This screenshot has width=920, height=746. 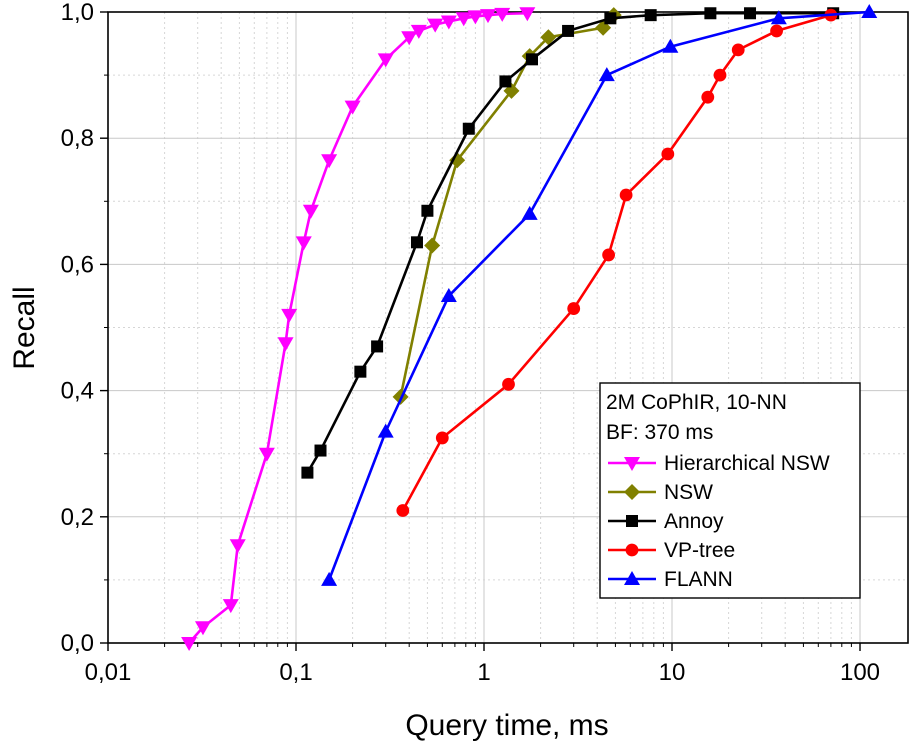 I want to click on legend-entry-hierarchical-nsw: Hierarchical NSW, so click(x=719, y=463).